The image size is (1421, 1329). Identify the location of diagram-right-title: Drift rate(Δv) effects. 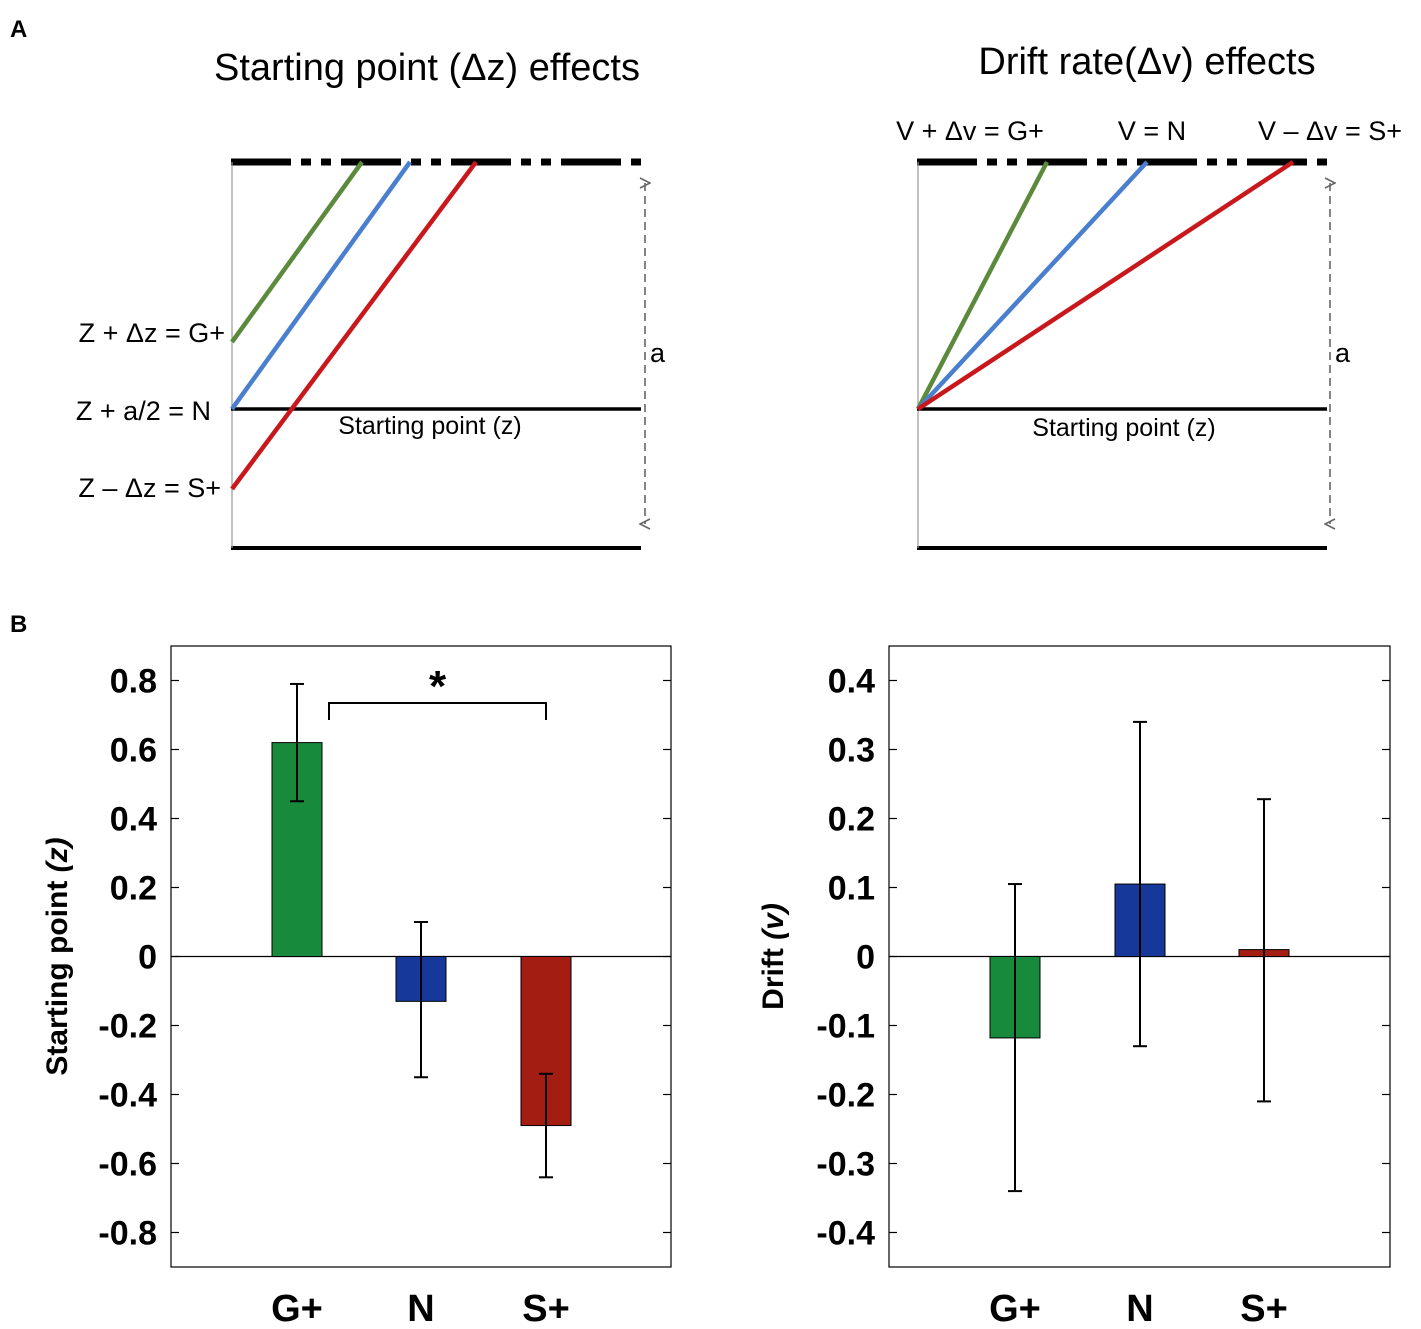
(1146, 62).